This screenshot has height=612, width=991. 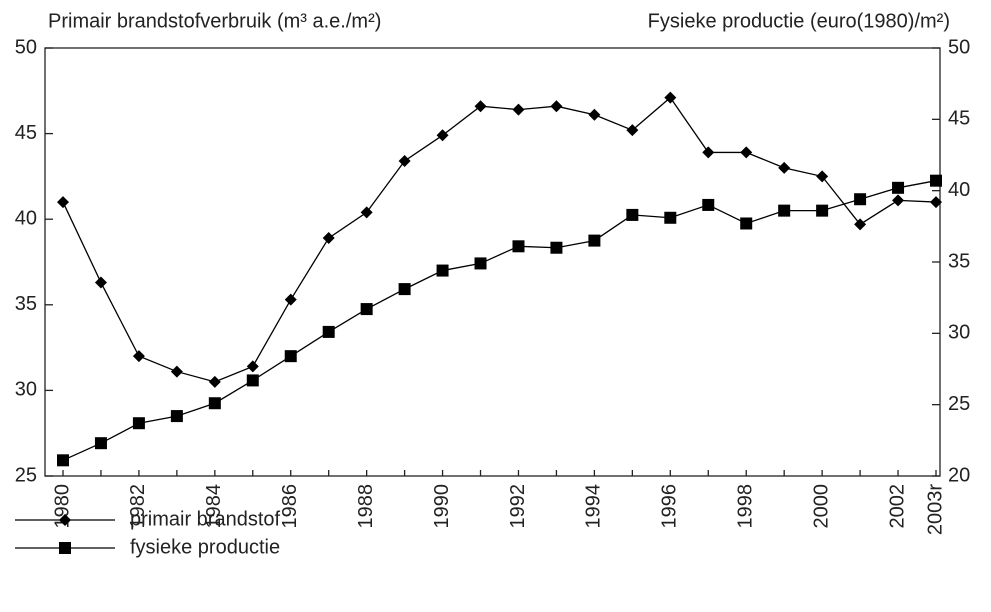 I want to click on y-tick-label: 30, so click(x=26, y=390).